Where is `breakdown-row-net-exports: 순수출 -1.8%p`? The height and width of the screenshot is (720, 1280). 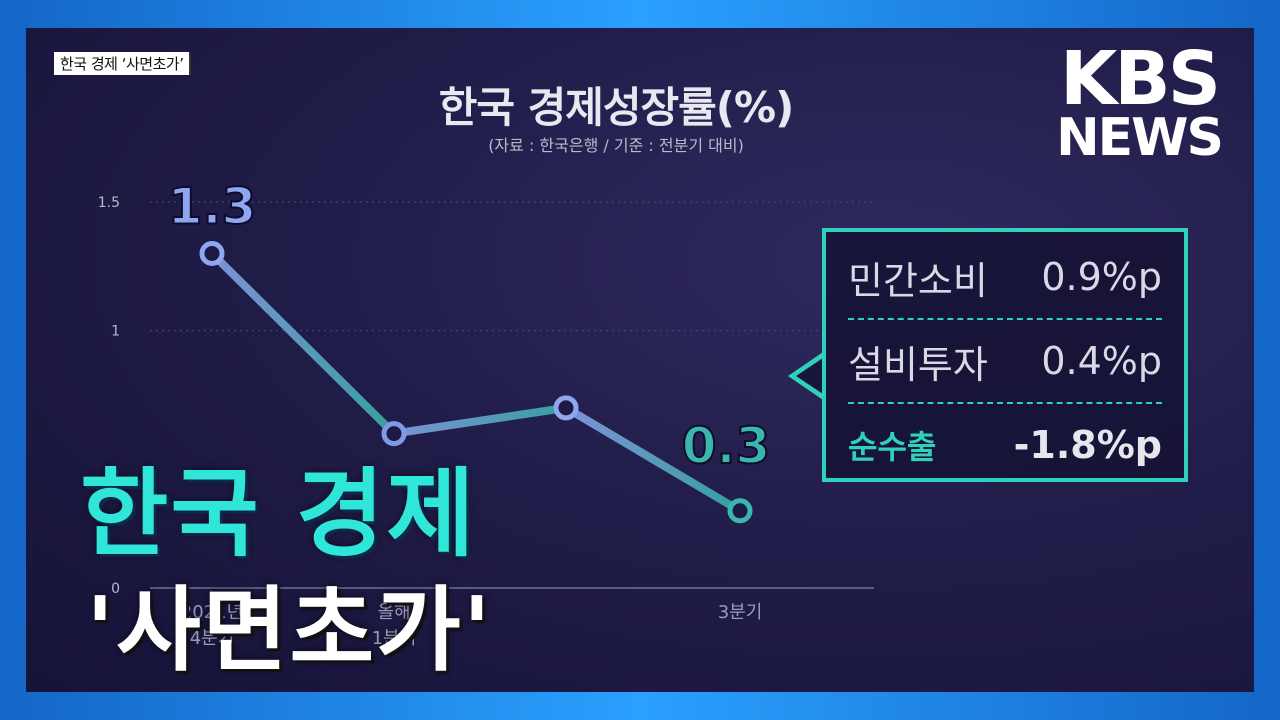
breakdown-row-net-exports: 순수출 -1.8%p is located at coordinates (1005, 445).